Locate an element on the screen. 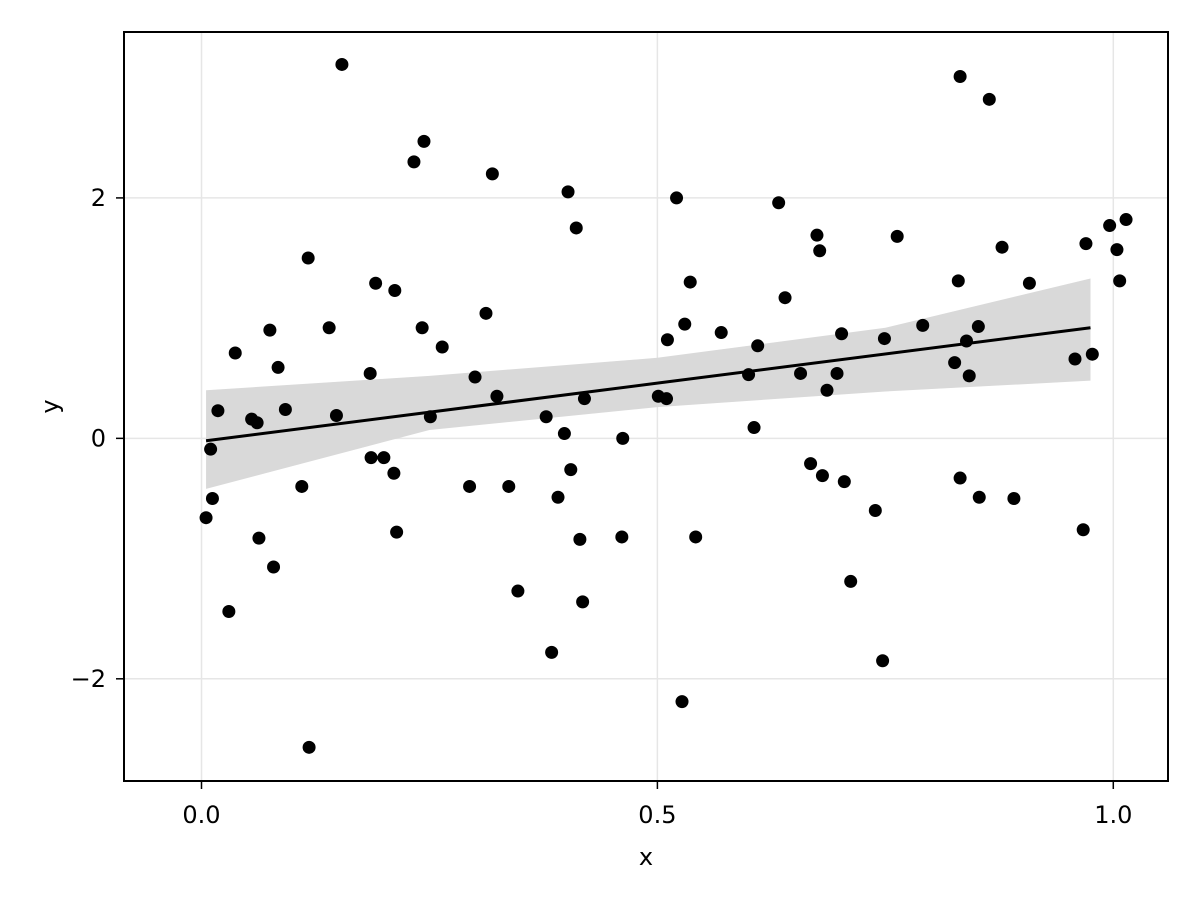 This screenshot has height=900, width=1200. y-axis-ticks: −2 0 2 is located at coordinates (97, 438).